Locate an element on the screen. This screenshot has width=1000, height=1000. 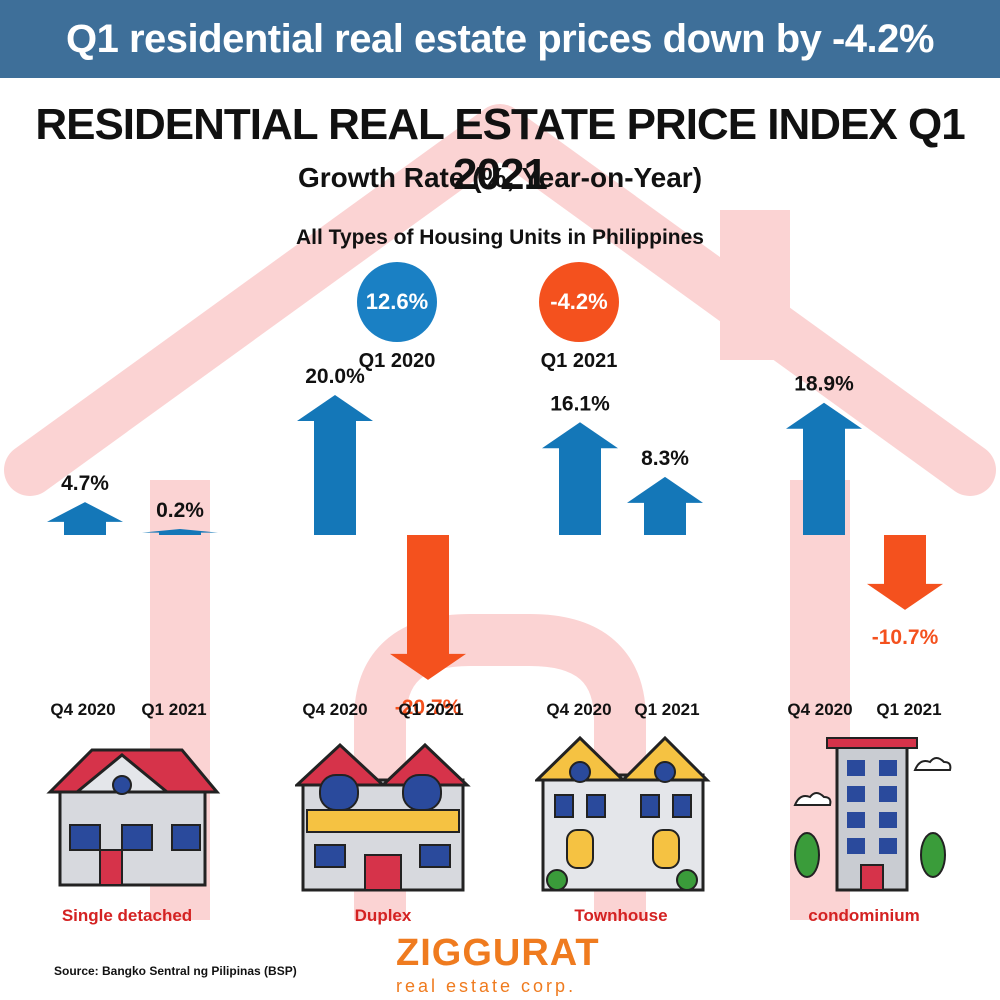
overall-q1-2020-badge: 12.6% is located at coordinates (397, 302).